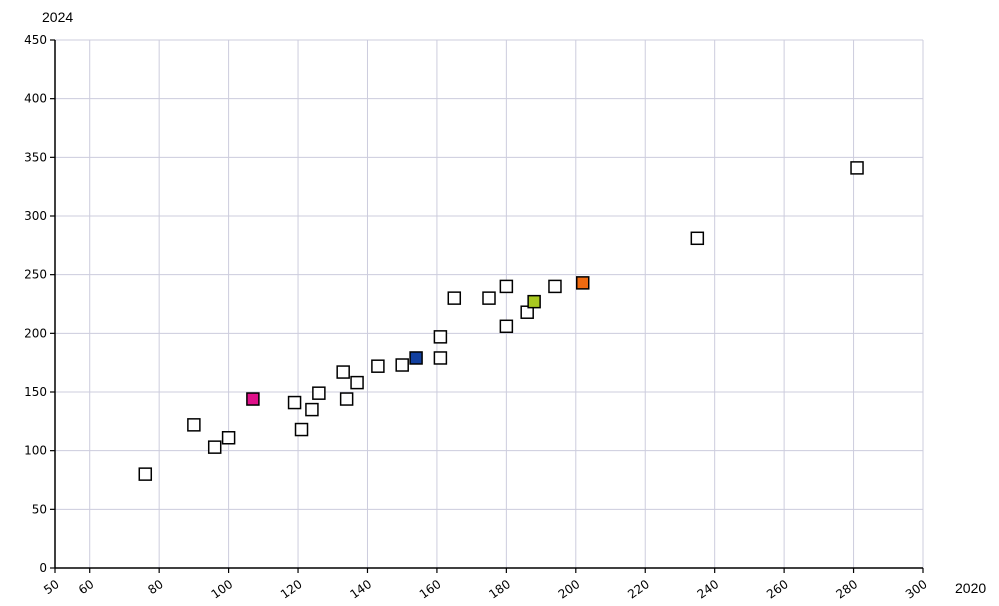 Image resolution: width=999 pixels, height=606 pixels. What do you see at coordinates (291, 589) in the screenshot?
I see `x-tick-label: 120` at bounding box center [291, 589].